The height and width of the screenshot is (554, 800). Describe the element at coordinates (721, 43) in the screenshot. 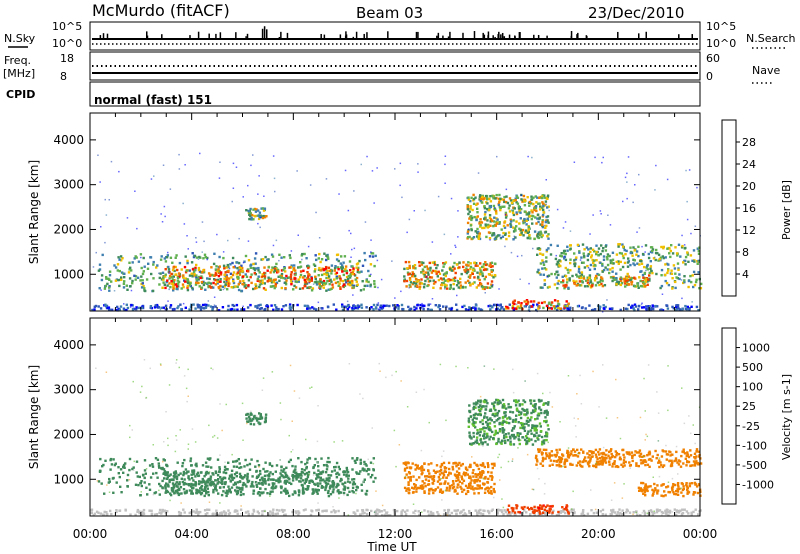

I see `nsearch-tick-low: 10^0` at that location.